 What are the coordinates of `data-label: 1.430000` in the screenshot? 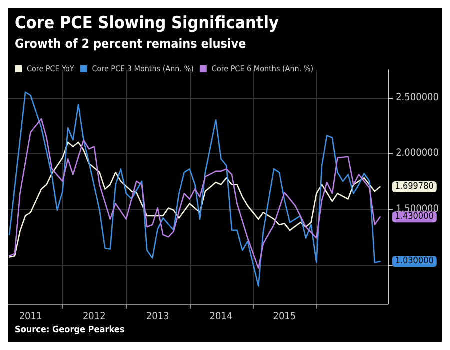 It's located at (414, 217).